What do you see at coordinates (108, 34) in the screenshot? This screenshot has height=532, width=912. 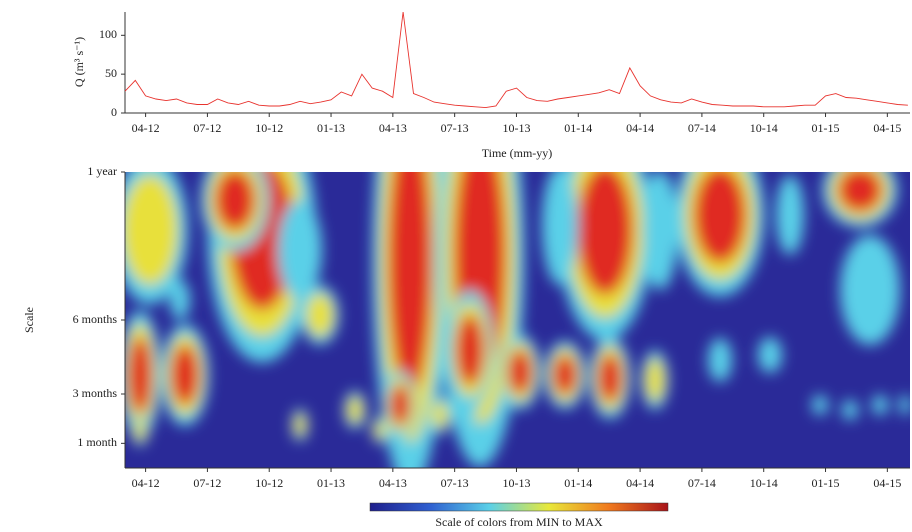 I see `y-tick-label: 100` at bounding box center [108, 34].